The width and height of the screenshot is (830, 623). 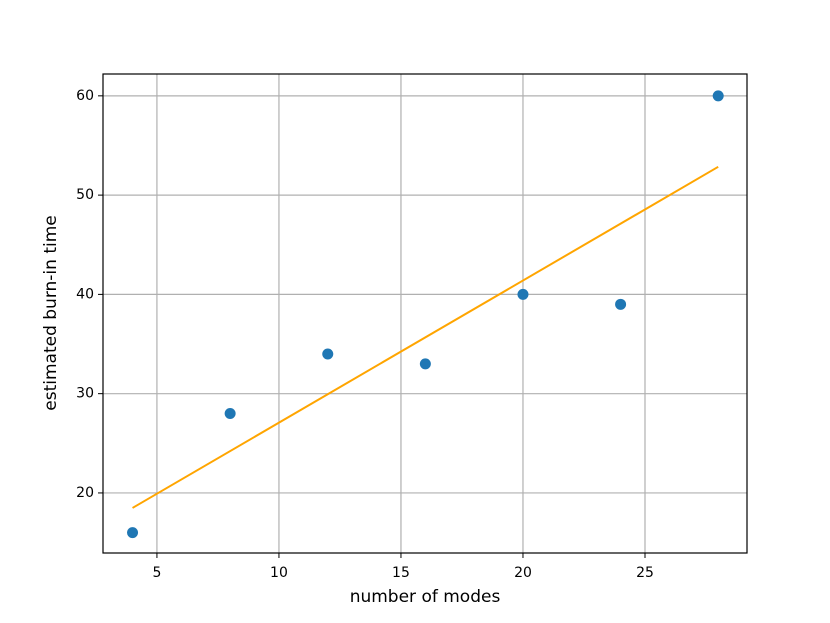 I want to click on x-tick-label: 25, so click(x=645, y=573).